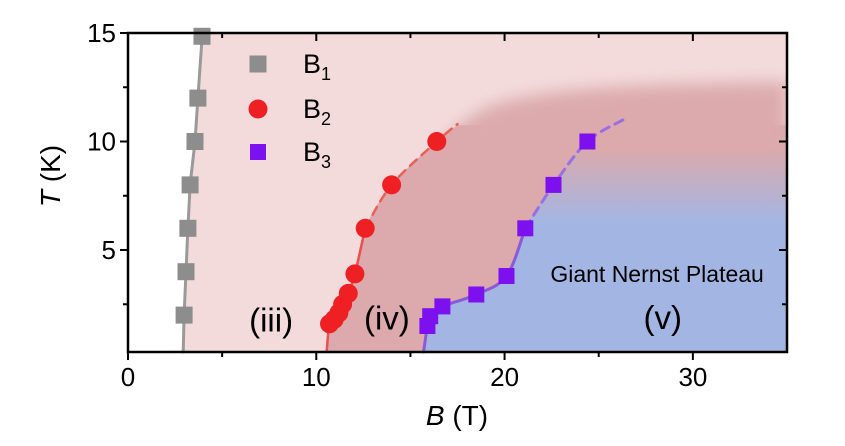 The image size is (845, 446). What do you see at coordinates (662, 317) in the screenshot?
I see `label-region-v: (v)` at bounding box center [662, 317].